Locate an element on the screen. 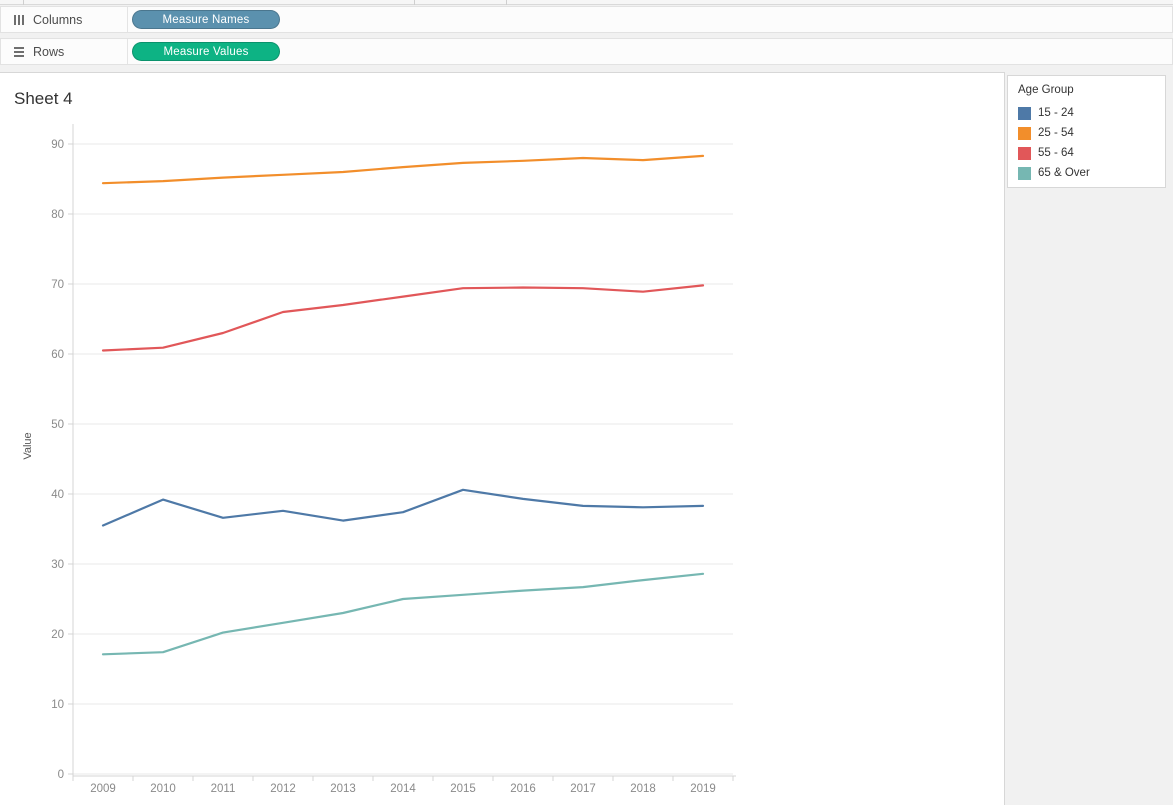 The width and height of the screenshot is (1173, 805). columns-shelf-label: Columns is located at coordinates (58, 19).